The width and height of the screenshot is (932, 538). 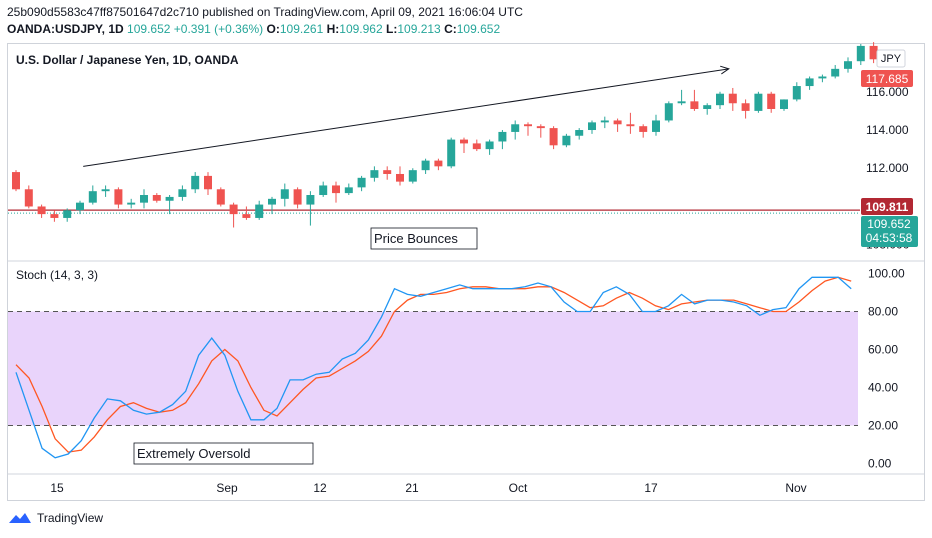 I want to click on footer: TradingView, so click(x=55, y=518).